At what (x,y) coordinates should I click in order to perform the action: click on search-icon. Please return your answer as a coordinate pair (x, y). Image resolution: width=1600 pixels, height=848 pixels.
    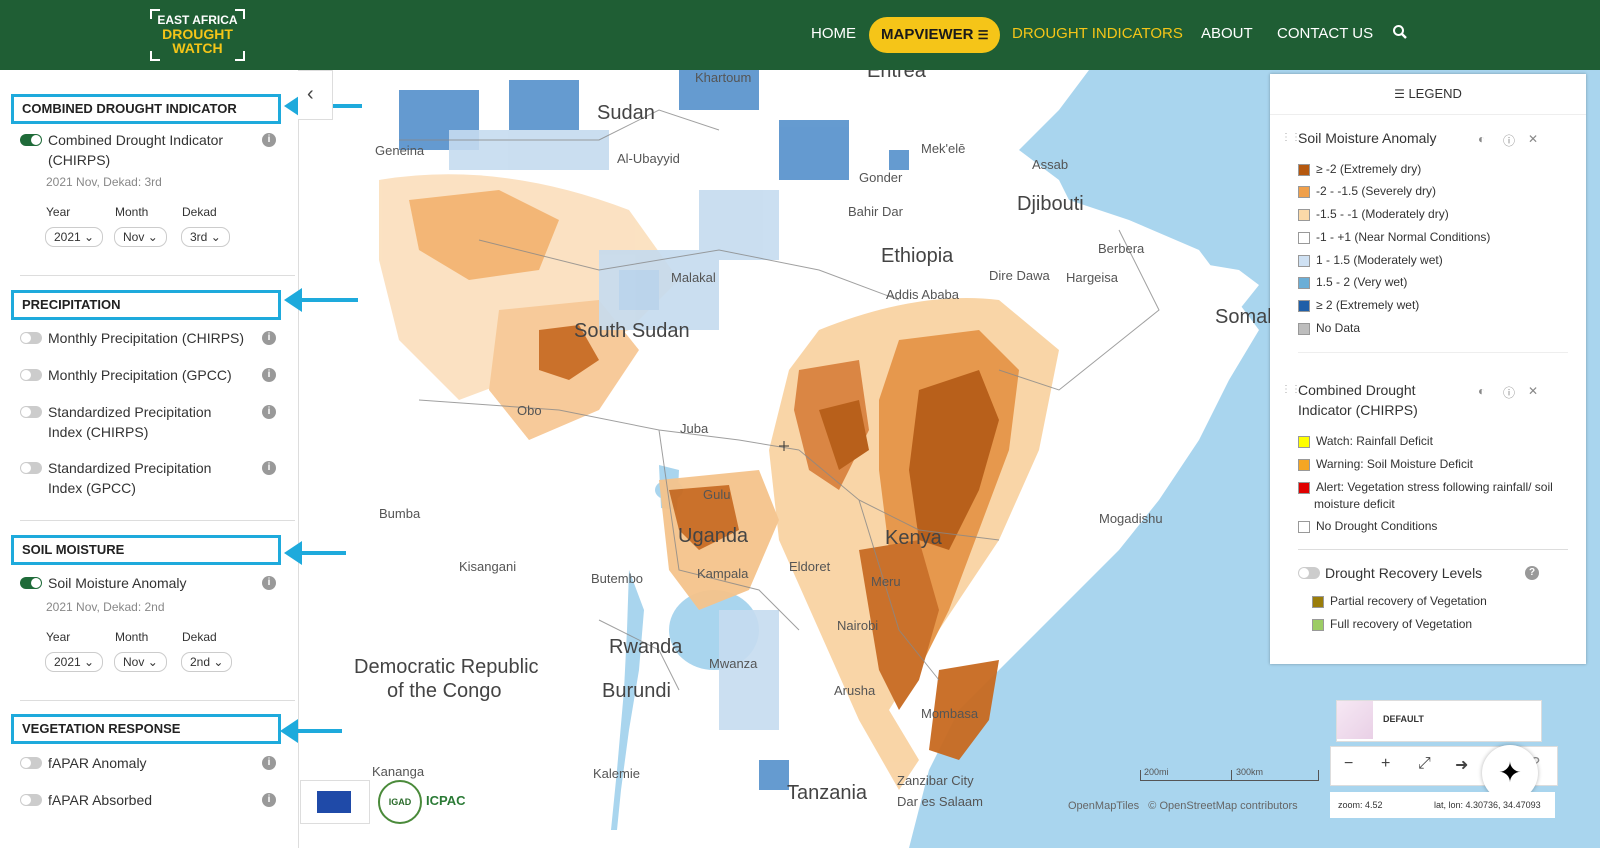
    Looking at the image, I should click on (1400, 32).